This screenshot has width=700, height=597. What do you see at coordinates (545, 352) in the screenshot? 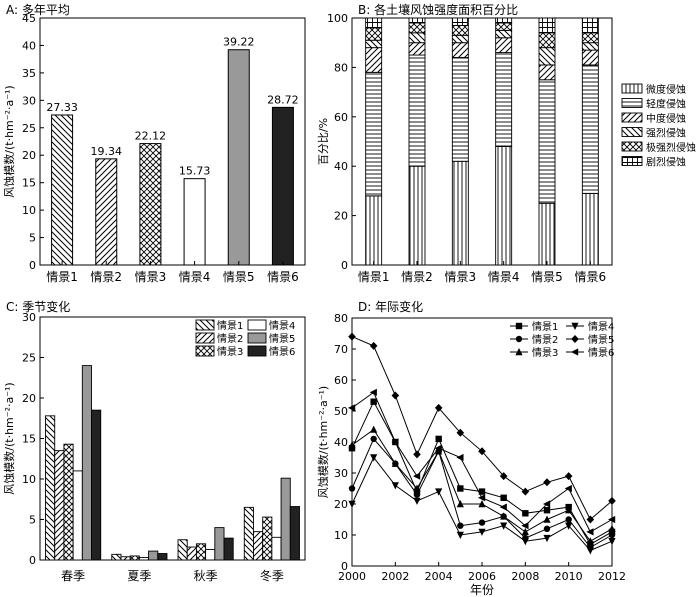
I see `legend-label: 情景3` at bounding box center [545, 352].